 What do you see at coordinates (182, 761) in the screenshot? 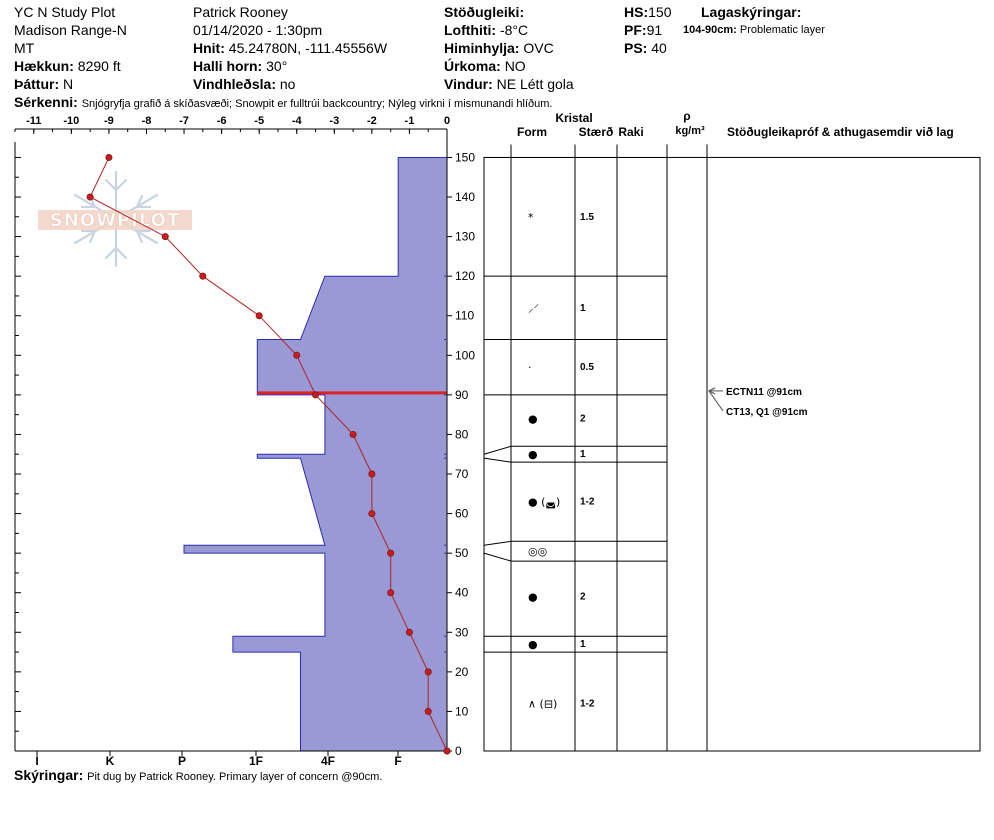
I see `hardness-label: P` at bounding box center [182, 761].